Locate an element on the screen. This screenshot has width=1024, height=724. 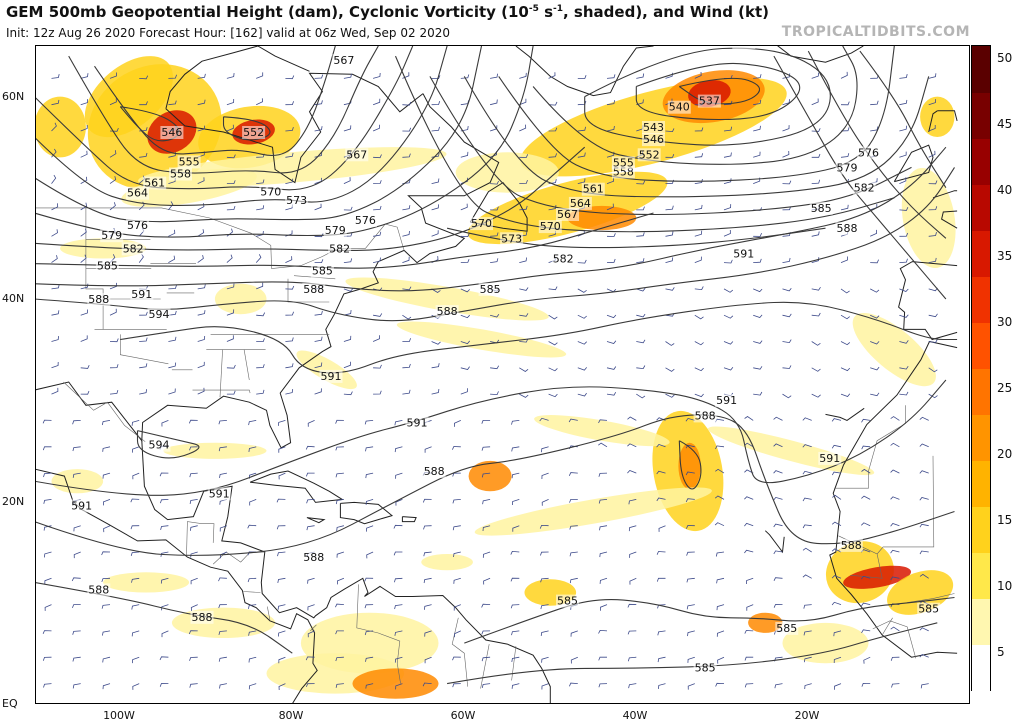
contour-label: 537 is located at coordinates (709, 101).